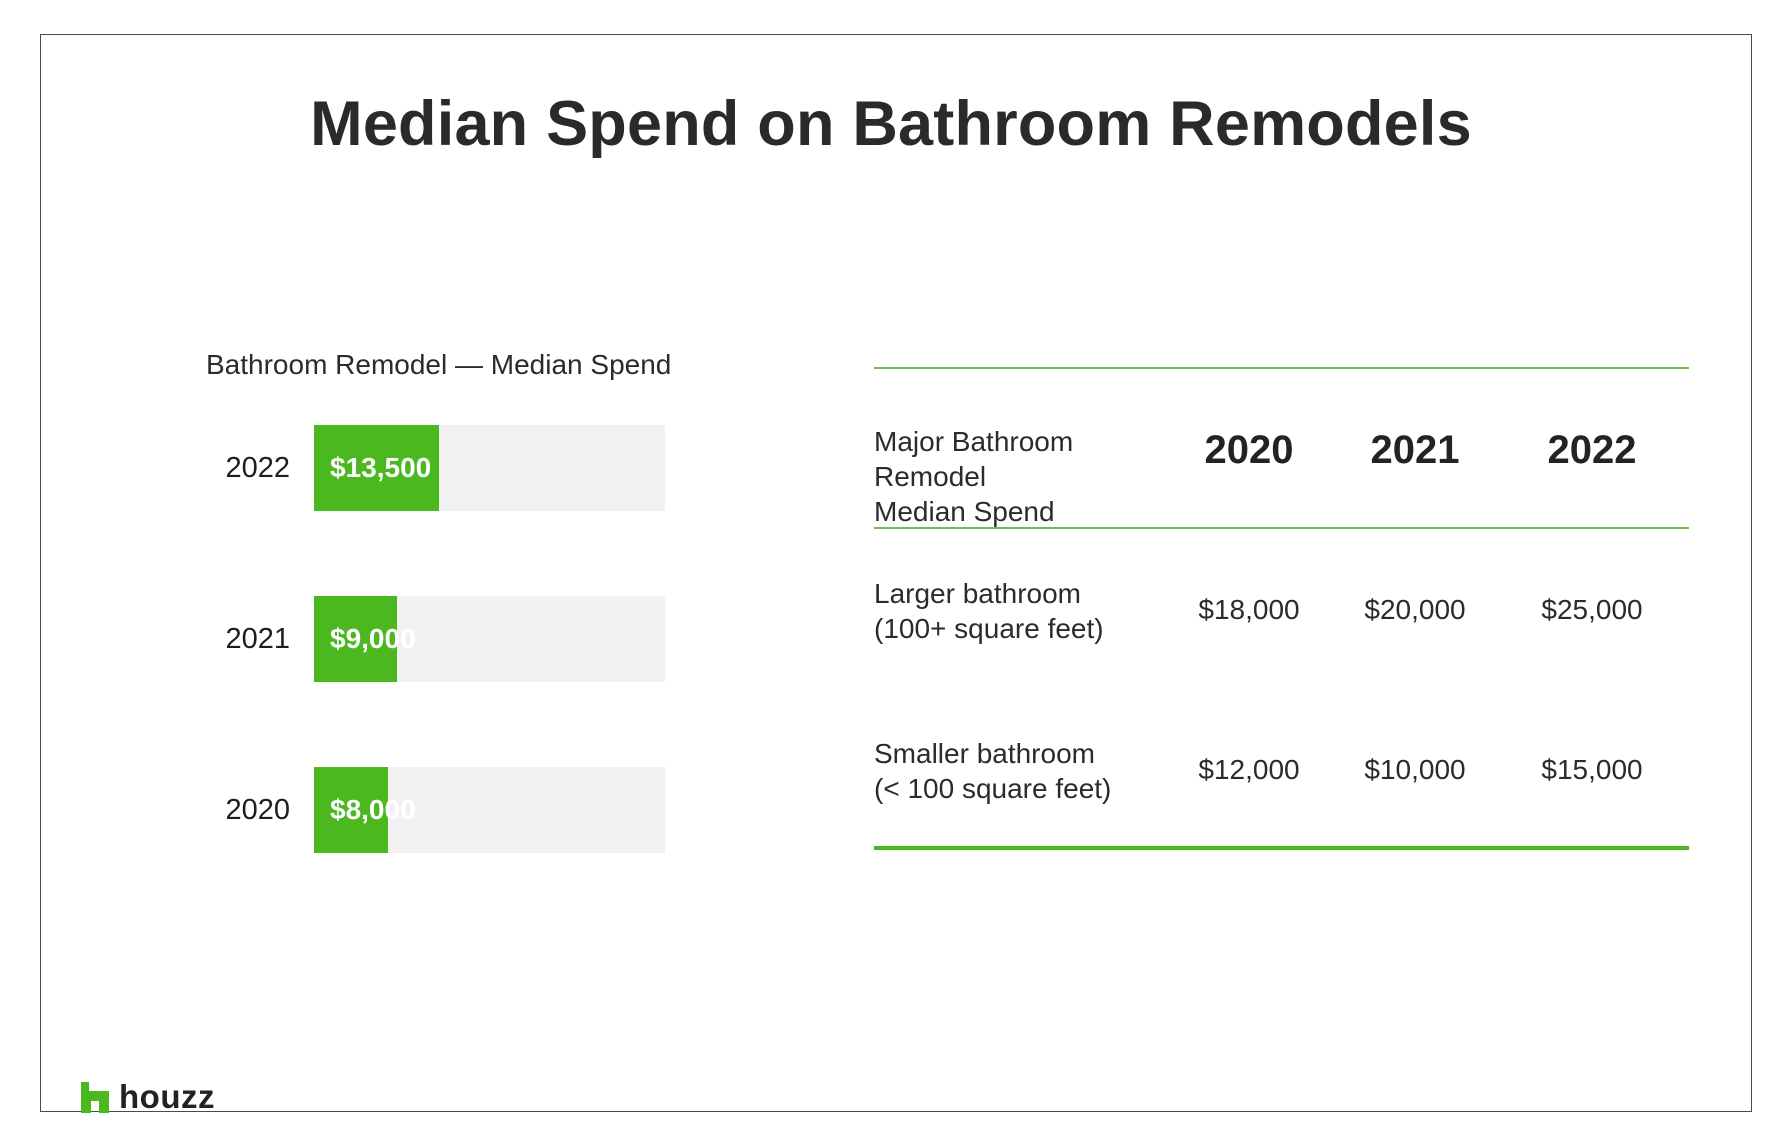  I want to click on bar-category-label: 2021, so click(257, 639).